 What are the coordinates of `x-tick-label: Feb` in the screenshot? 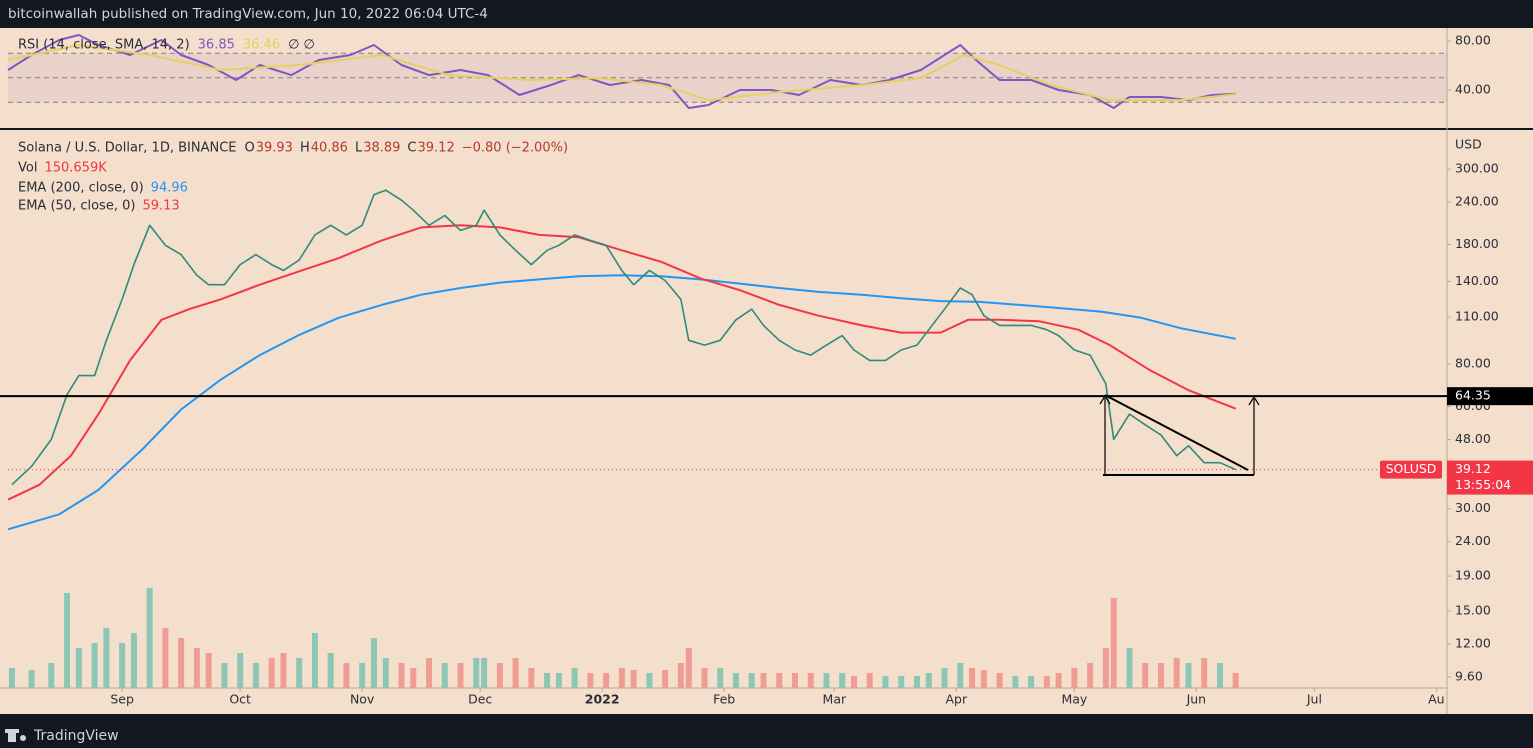 It's located at (724, 699).